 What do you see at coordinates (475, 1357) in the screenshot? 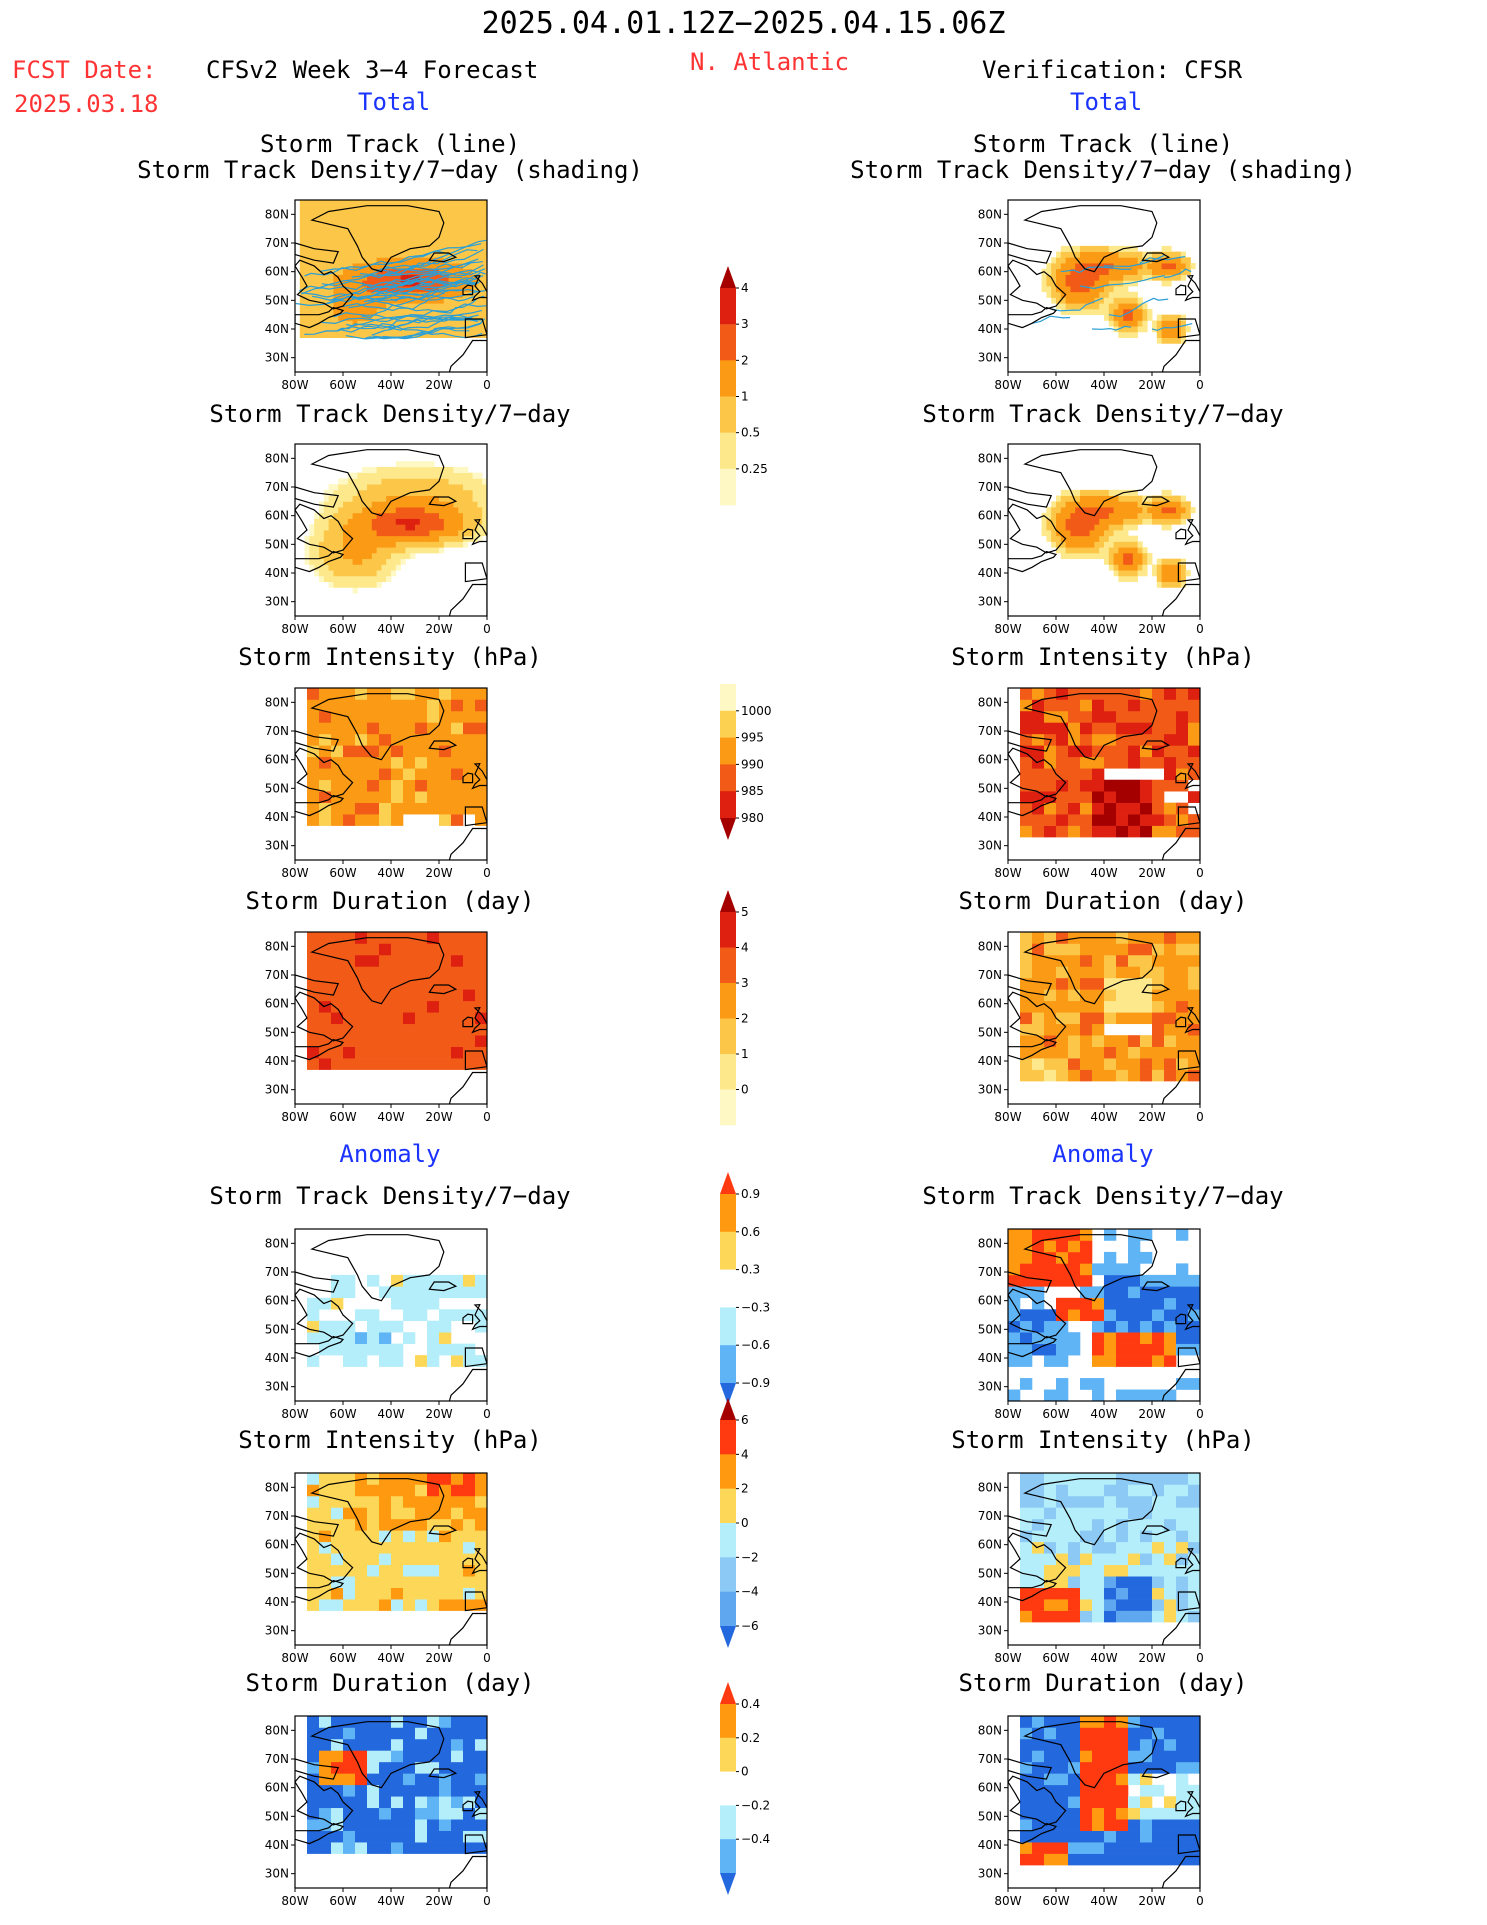
I see `fc-density-anom-coastline` at bounding box center [475, 1357].